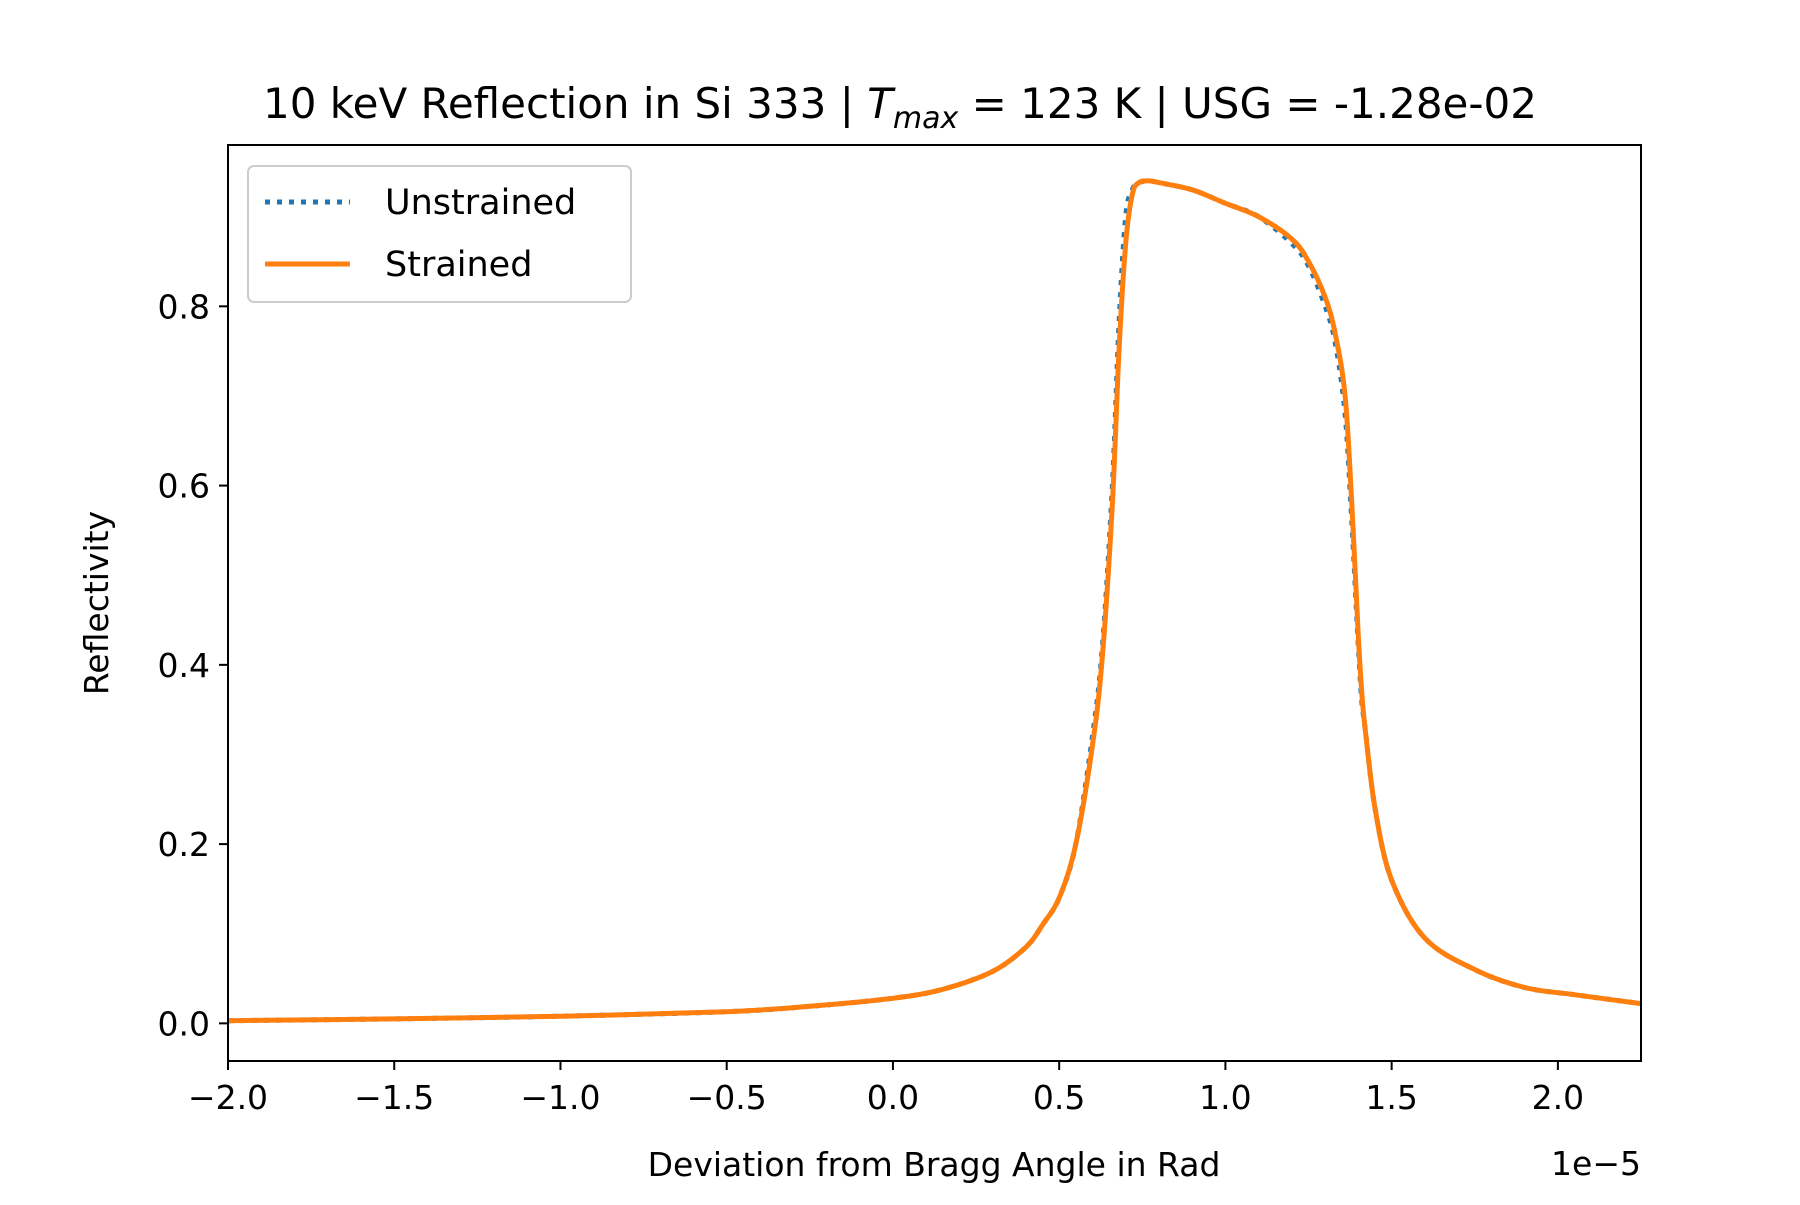  I want to click on chart-title-t-symbol: T, so click(881, 103).